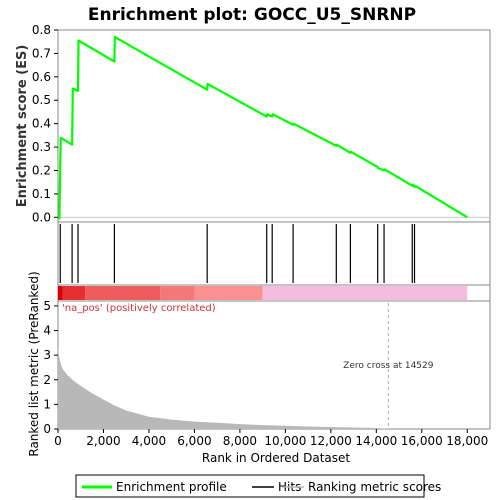 This screenshot has width=500, height=500. I want to click on ranking-color-bar, so click(274, 293).